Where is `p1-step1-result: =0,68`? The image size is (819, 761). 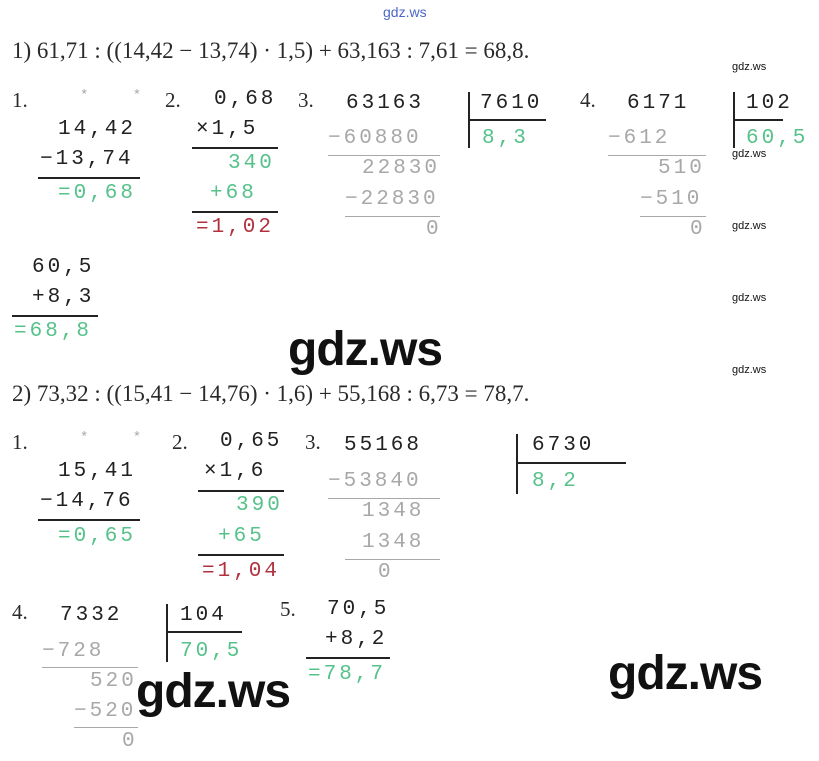
p1-step1-result: =0,68 is located at coordinates (97, 193).